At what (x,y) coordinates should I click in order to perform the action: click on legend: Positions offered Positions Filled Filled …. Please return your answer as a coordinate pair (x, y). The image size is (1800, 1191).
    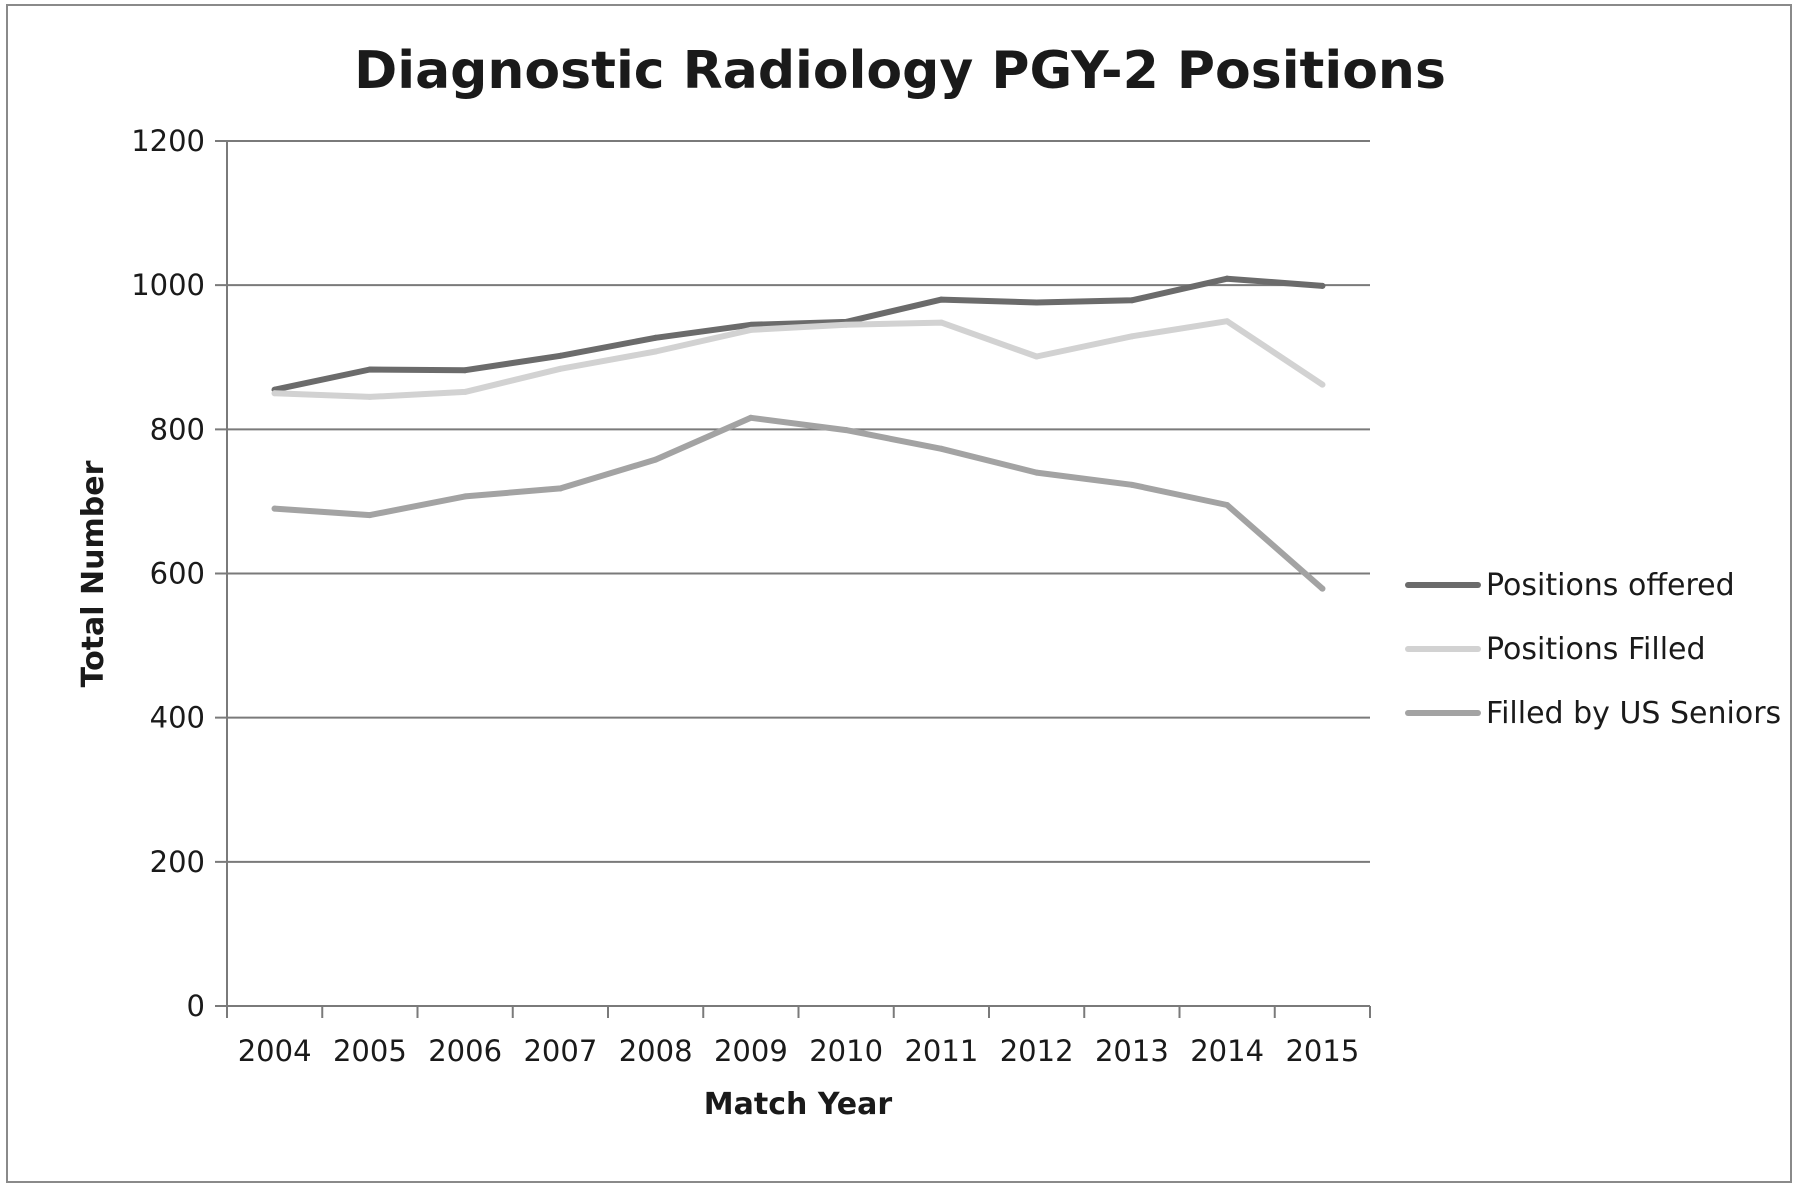
    Looking at the image, I should click on (1593, 649).